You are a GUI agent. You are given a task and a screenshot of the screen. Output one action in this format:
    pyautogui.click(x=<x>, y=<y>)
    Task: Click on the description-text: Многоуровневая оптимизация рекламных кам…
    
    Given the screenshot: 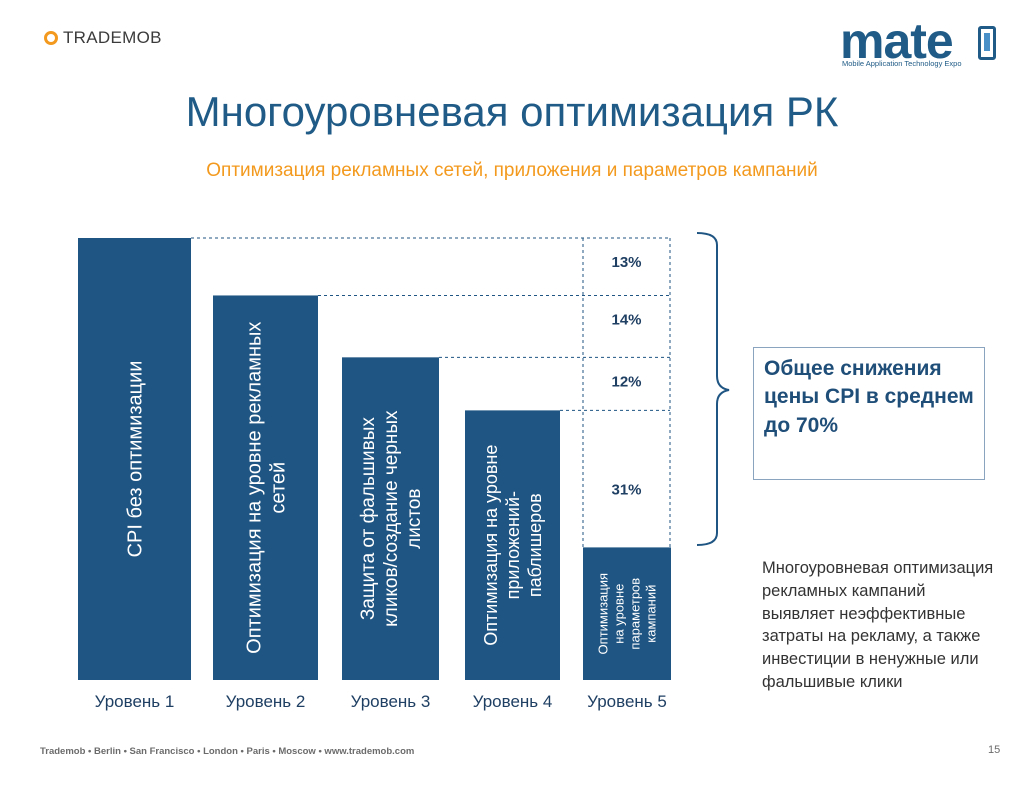 What is the action you would take?
    pyautogui.click(x=878, y=625)
    